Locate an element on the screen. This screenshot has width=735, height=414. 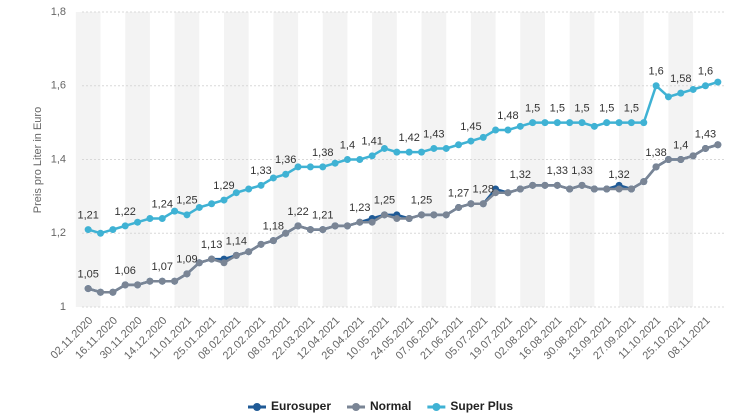
data-label: 1,27 is located at coordinates (458, 193).